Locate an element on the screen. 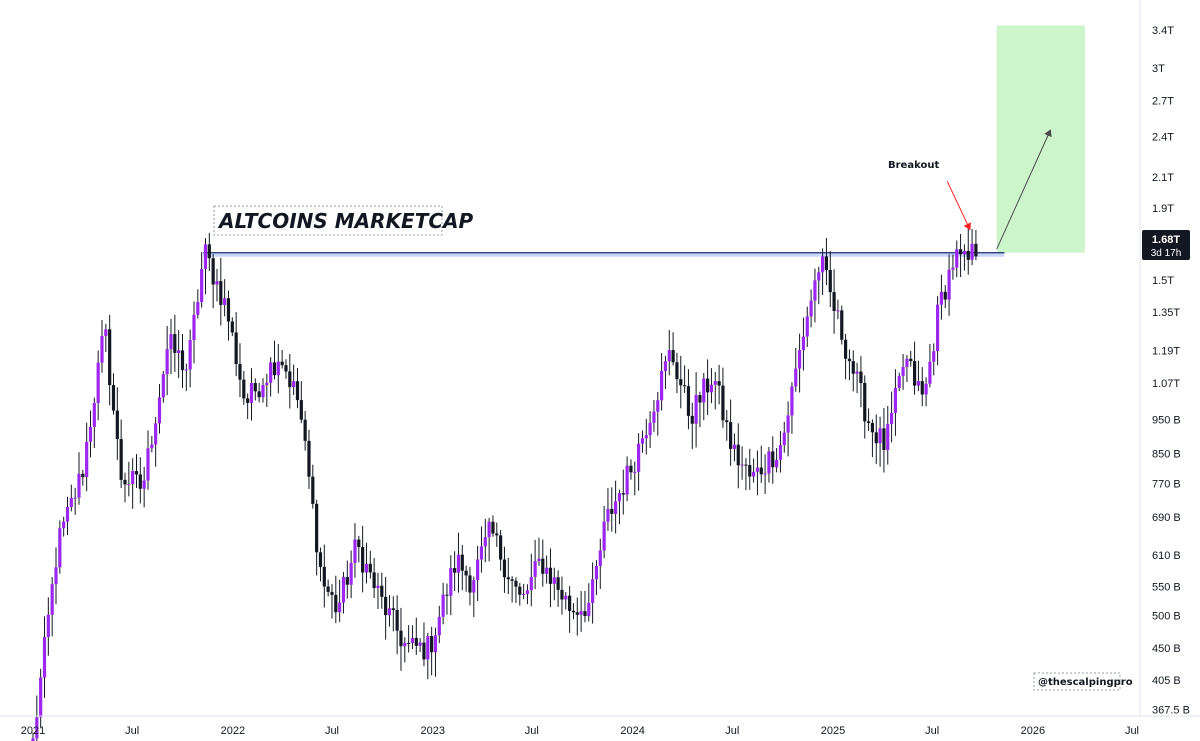 Image resolution: width=1200 pixels, height=741 pixels. time-tick-label: 2022 is located at coordinates (233, 731).